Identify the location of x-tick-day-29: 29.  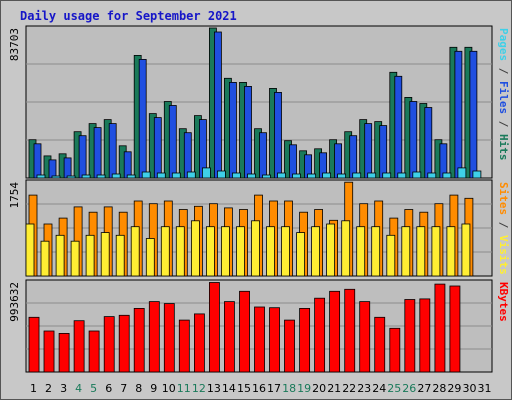
(454, 388).